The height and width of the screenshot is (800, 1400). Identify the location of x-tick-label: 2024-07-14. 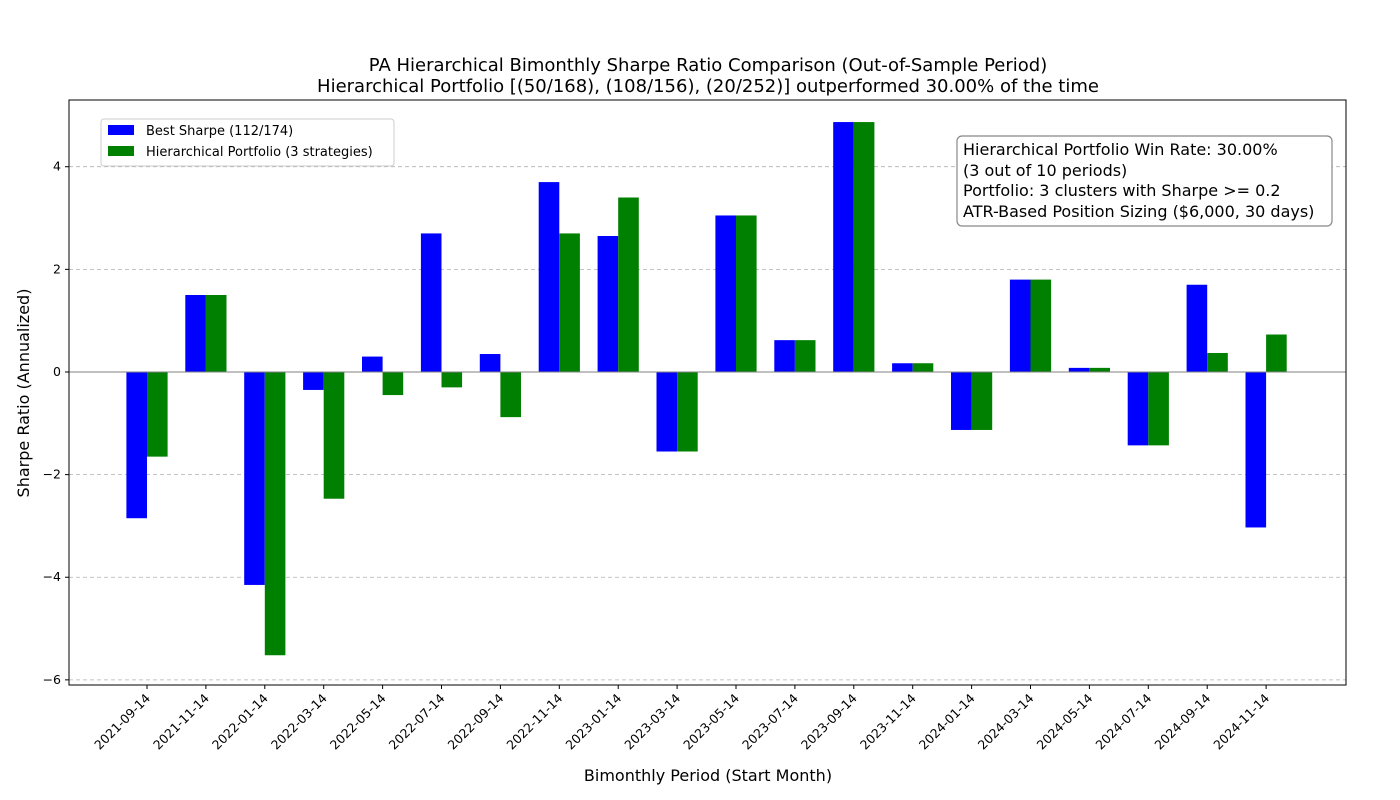
(1123, 721).